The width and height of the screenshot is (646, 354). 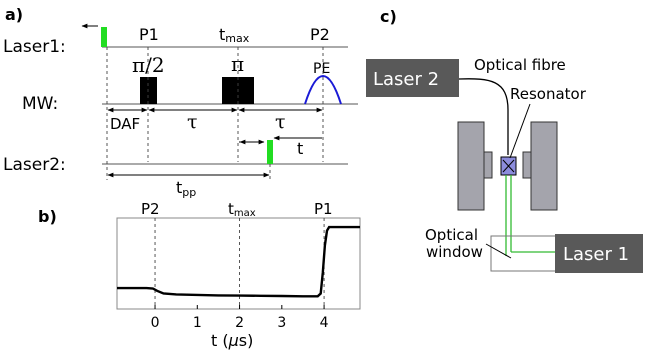 What do you see at coordinates (548, 94) in the screenshot?
I see `resonator-label: Resonator` at bounding box center [548, 94].